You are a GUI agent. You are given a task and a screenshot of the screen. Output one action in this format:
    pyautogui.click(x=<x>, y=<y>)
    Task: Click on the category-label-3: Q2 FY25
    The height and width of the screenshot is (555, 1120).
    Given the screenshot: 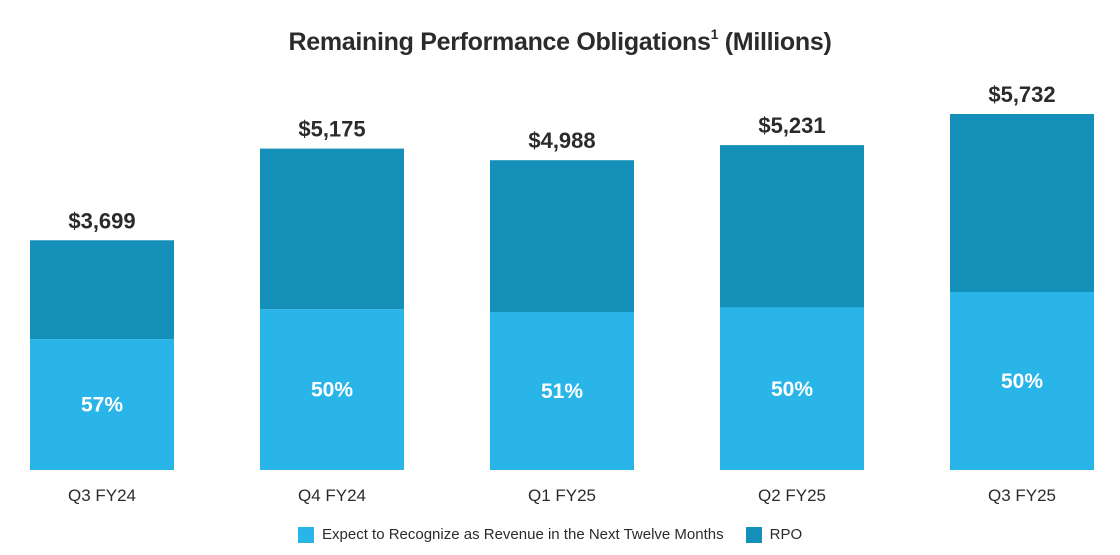 What is the action you would take?
    pyautogui.click(x=792, y=495)
    